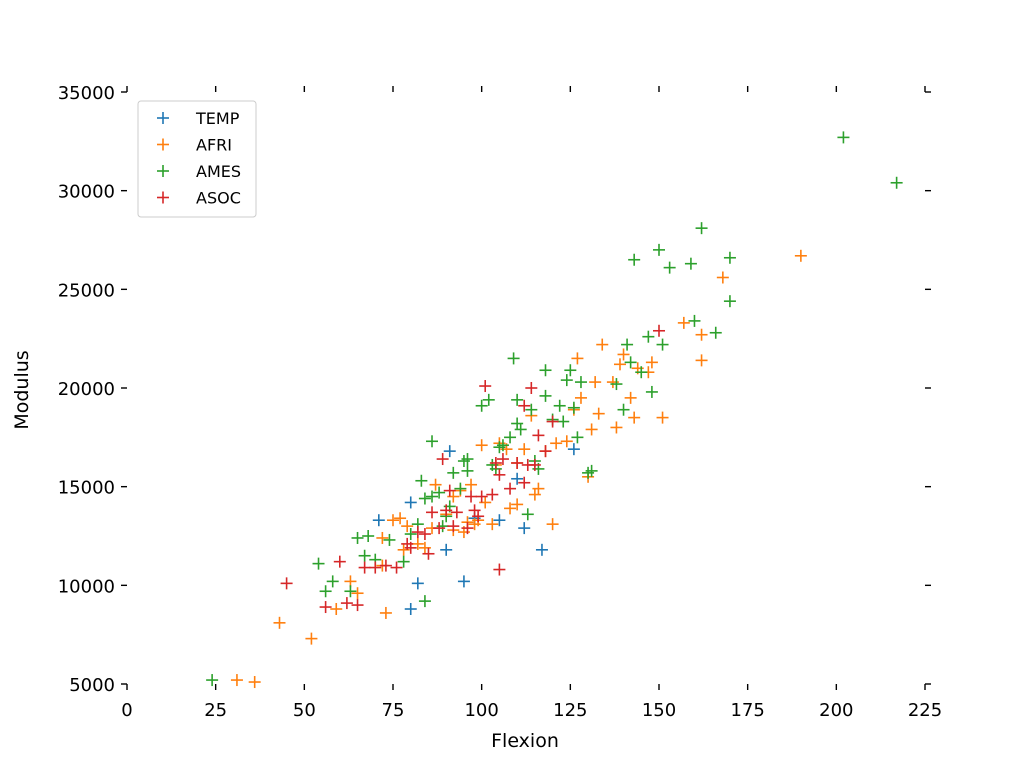  I want to click on x-tick-label: 50, so click(304, 710).